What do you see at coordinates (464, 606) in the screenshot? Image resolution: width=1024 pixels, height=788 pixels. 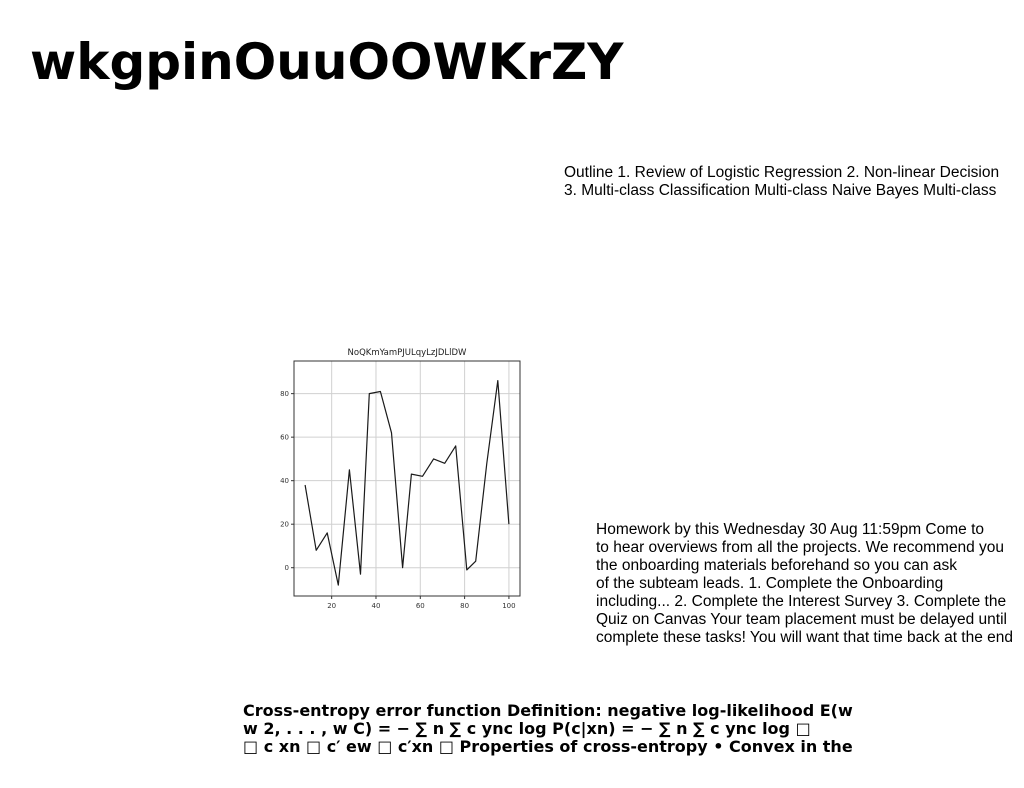 I see `x-tick-label: 80` at bounding box center [464, 606].